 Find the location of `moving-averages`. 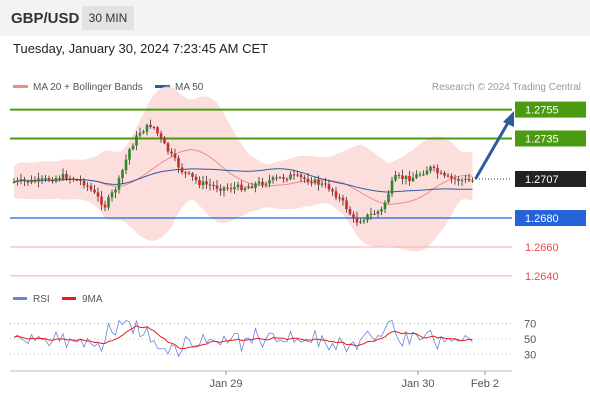

moving-averages is located at coordinates (243, 177).